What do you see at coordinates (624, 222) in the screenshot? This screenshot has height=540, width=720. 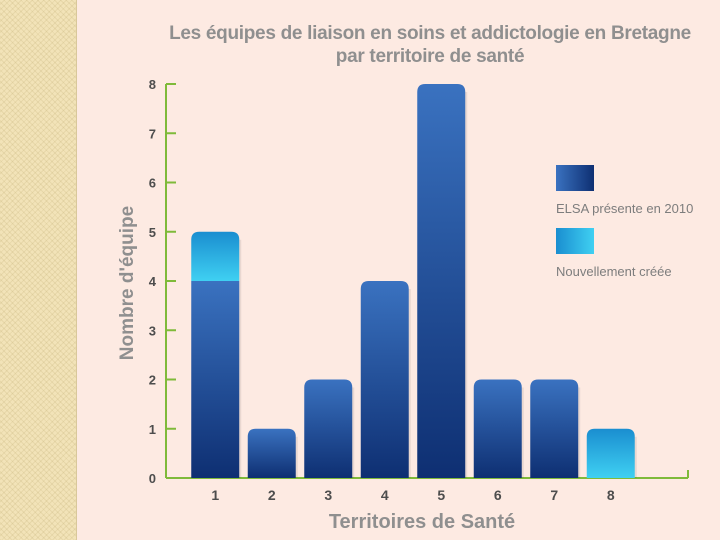 I see `legend-group: ELSA présente en 2010 Nouvellement créée` at bounding box center [624, 222].